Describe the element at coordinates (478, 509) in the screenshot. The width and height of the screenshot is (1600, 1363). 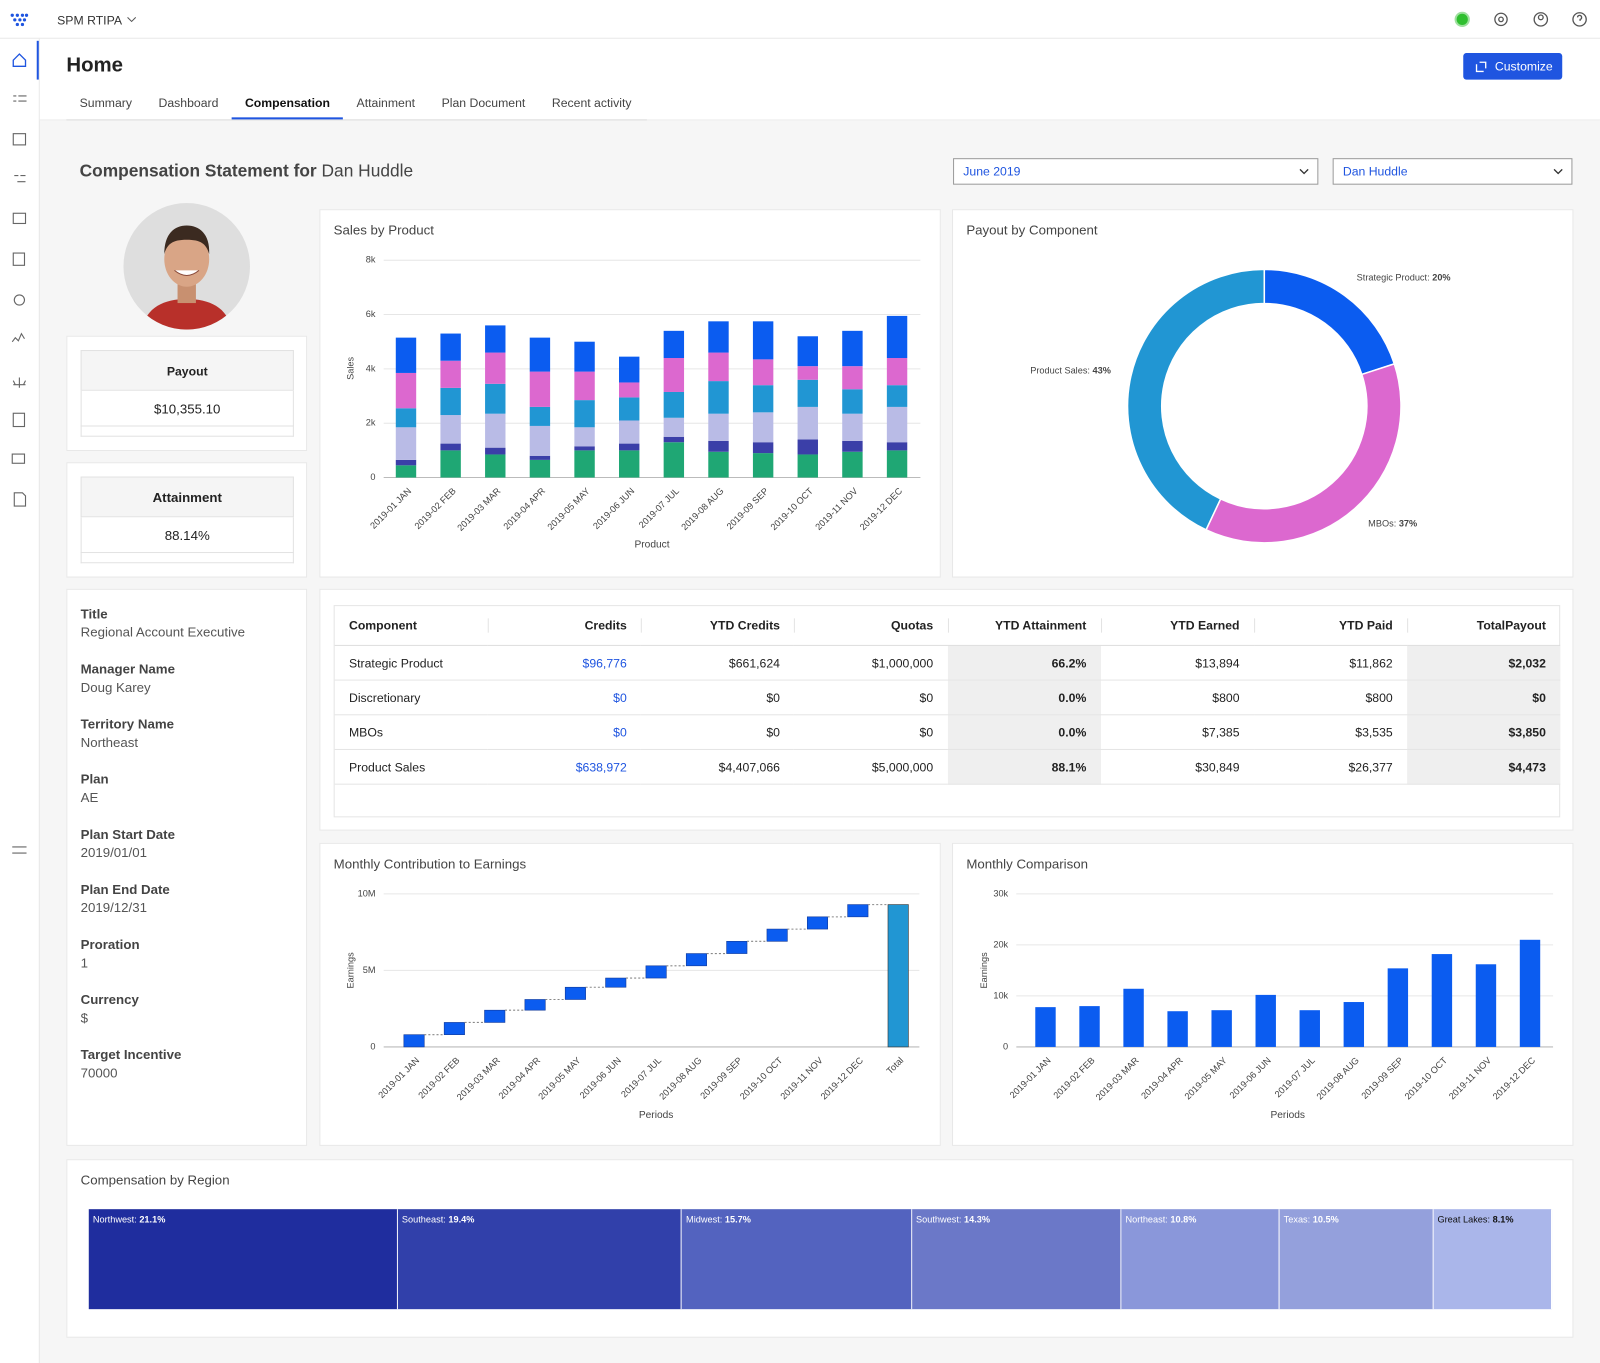
I see `x-tick-label: 2019-03 MAR` at that location.